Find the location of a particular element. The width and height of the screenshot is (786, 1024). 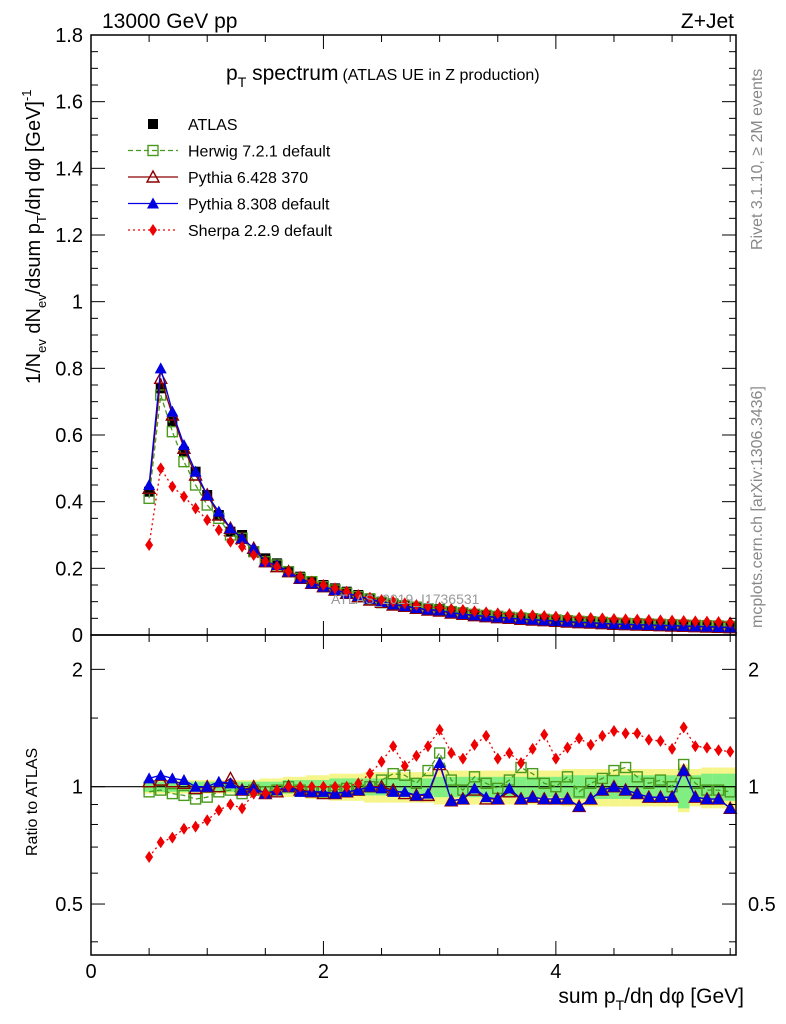

upper-y-label: 1/Nev dNev/dsum pT/dη dφ [GeV]-1 is located at coordinates (34, 236).